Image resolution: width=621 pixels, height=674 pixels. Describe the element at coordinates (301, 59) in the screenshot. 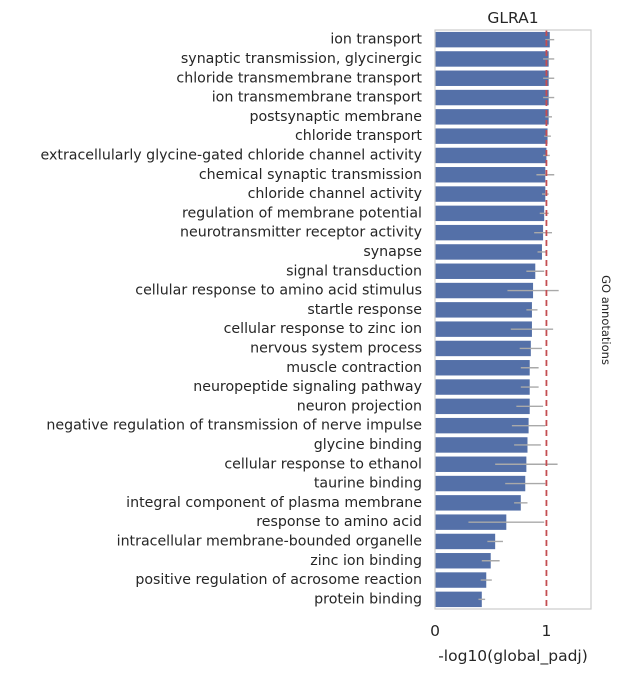

I see `category-label: synaptic transmission, glycinergic` at that location.